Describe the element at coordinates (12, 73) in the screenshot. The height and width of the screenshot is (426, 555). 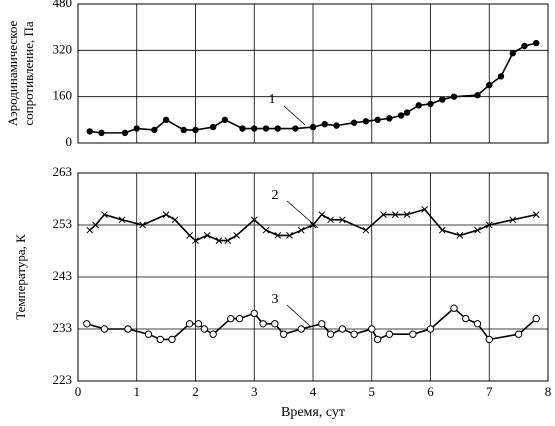
I see `y-axis-label: Аэродинамическое` at that location.